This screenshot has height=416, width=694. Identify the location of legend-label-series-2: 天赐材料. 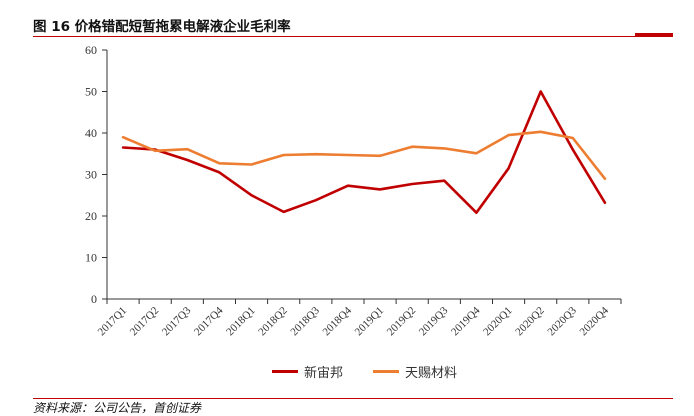
(431, 371).